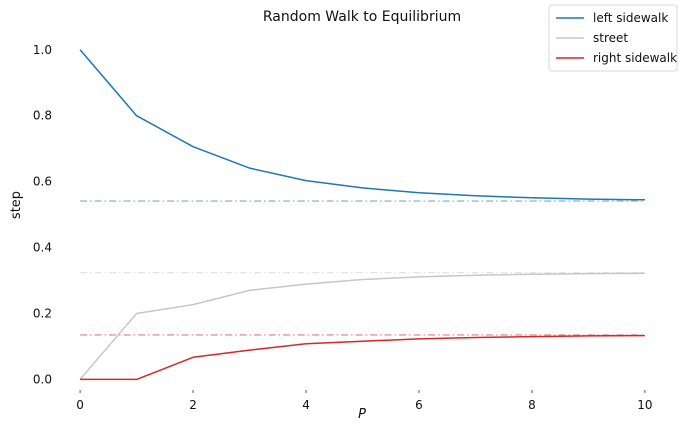 The width and height of the screenshot is (684, 432). Describe the element at coordinates (42, 379) in the screenshot. I see `y-tick-label: 0.0` at that location.